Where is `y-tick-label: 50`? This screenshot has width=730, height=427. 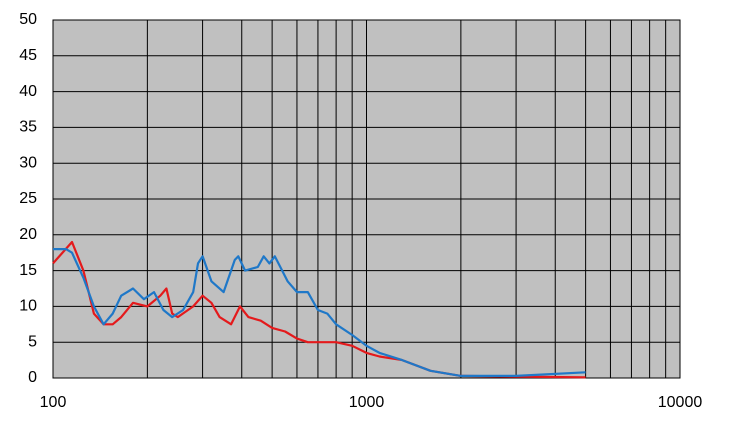
y-tick-label: 50 is located at coordinates (28, 19).